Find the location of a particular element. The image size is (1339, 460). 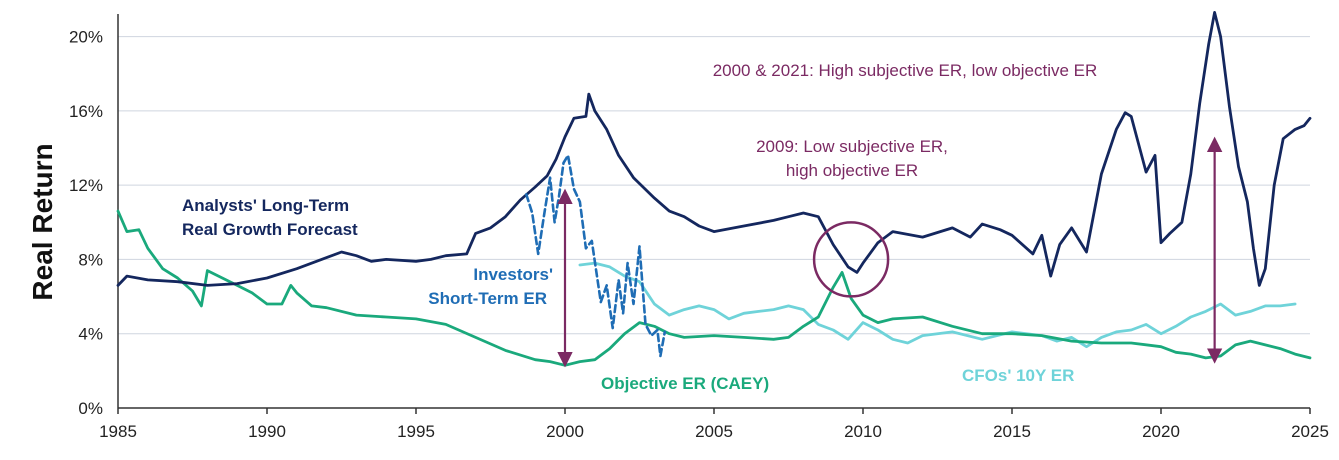

y-tick-label: 0% is located at coordinates (90, 408).